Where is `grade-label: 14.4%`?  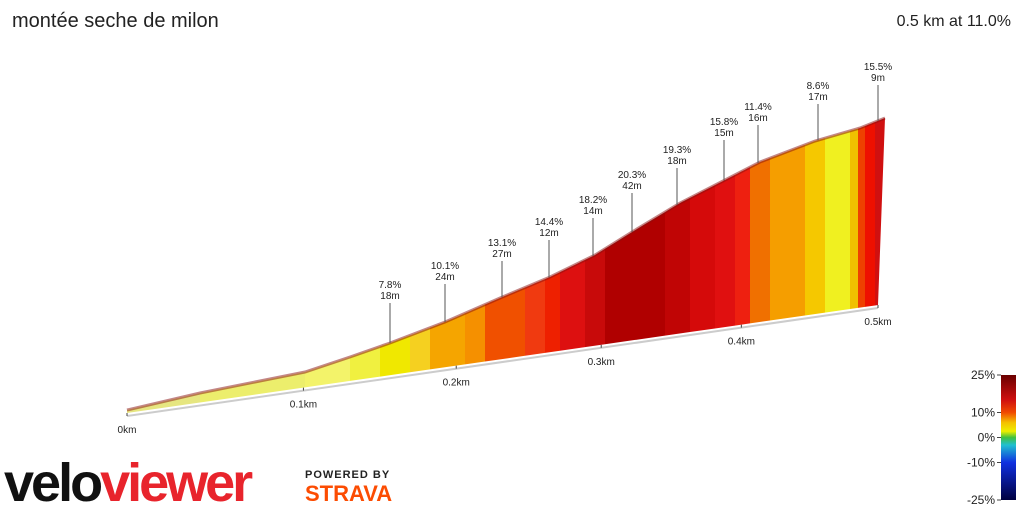
grade-label: 14.4% is located at coordinates (549, 222).